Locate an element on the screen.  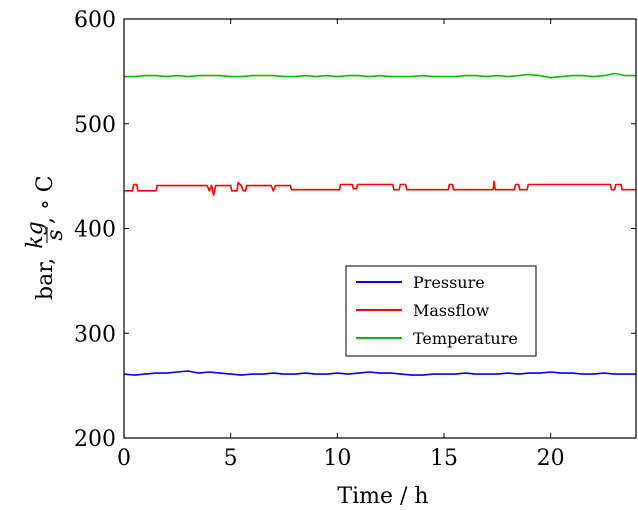
y-axis-title-prefix: bar, is located at coordinates (45, 279).